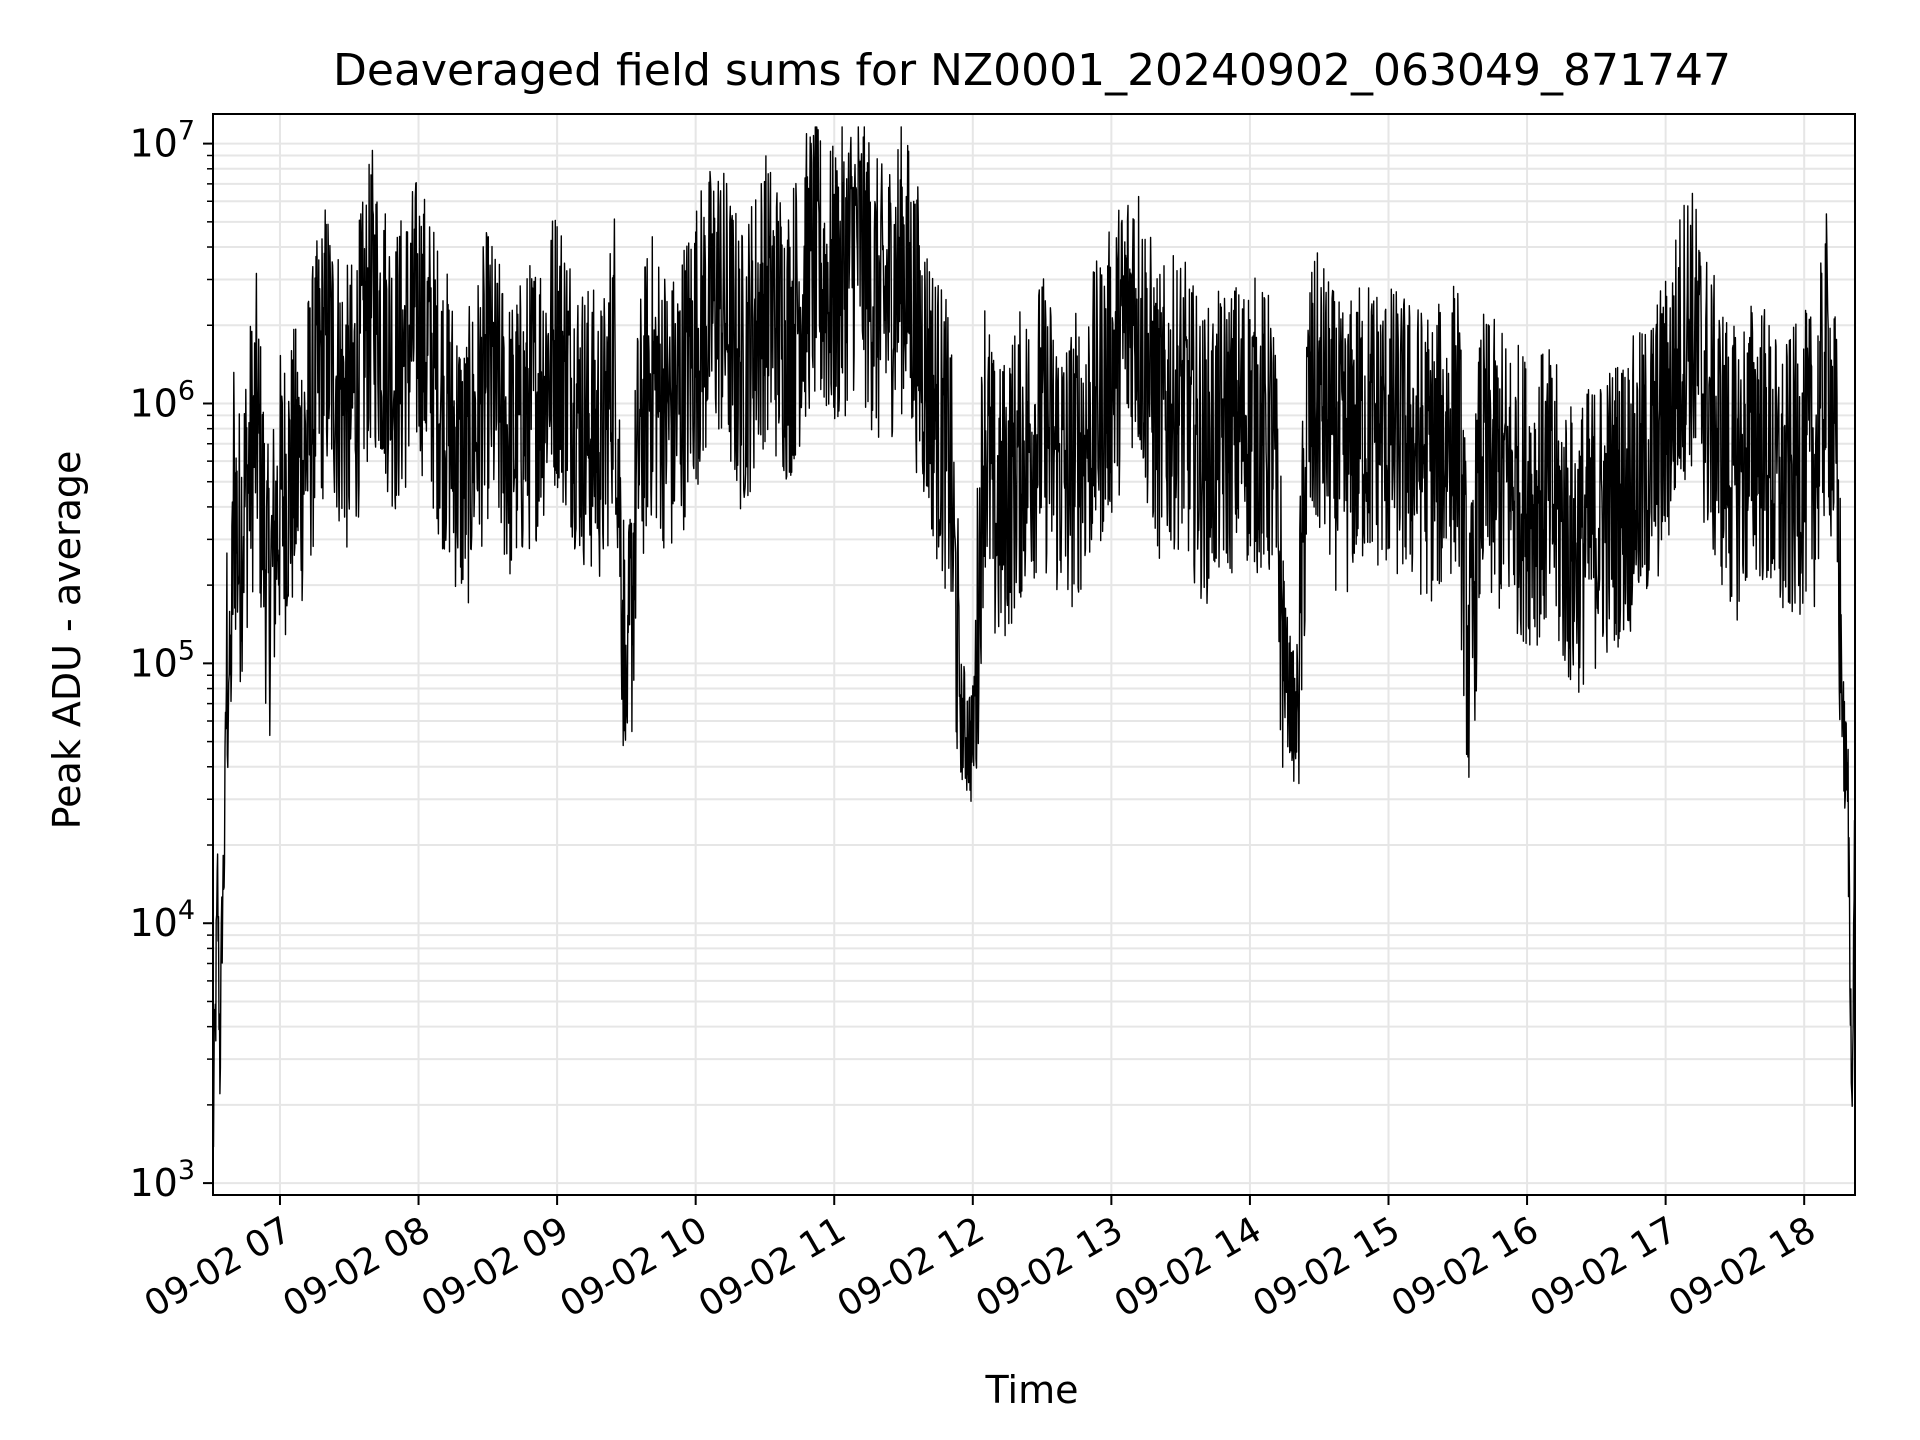 Image resolution: width=1920 pixels, height=1440 pixels. What do you see at coordinates (162, 141) in the screenshot?
I see `y-tick-label: 107` at bounding box center [162, 141].